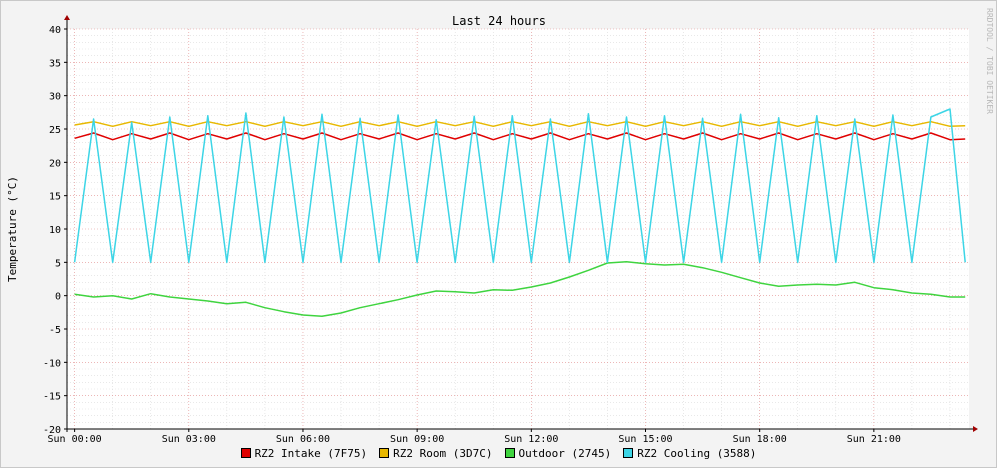  Describe the element at coordinates (58, 263) in the screenshot. I see `y-tick-label: 5` at that location.